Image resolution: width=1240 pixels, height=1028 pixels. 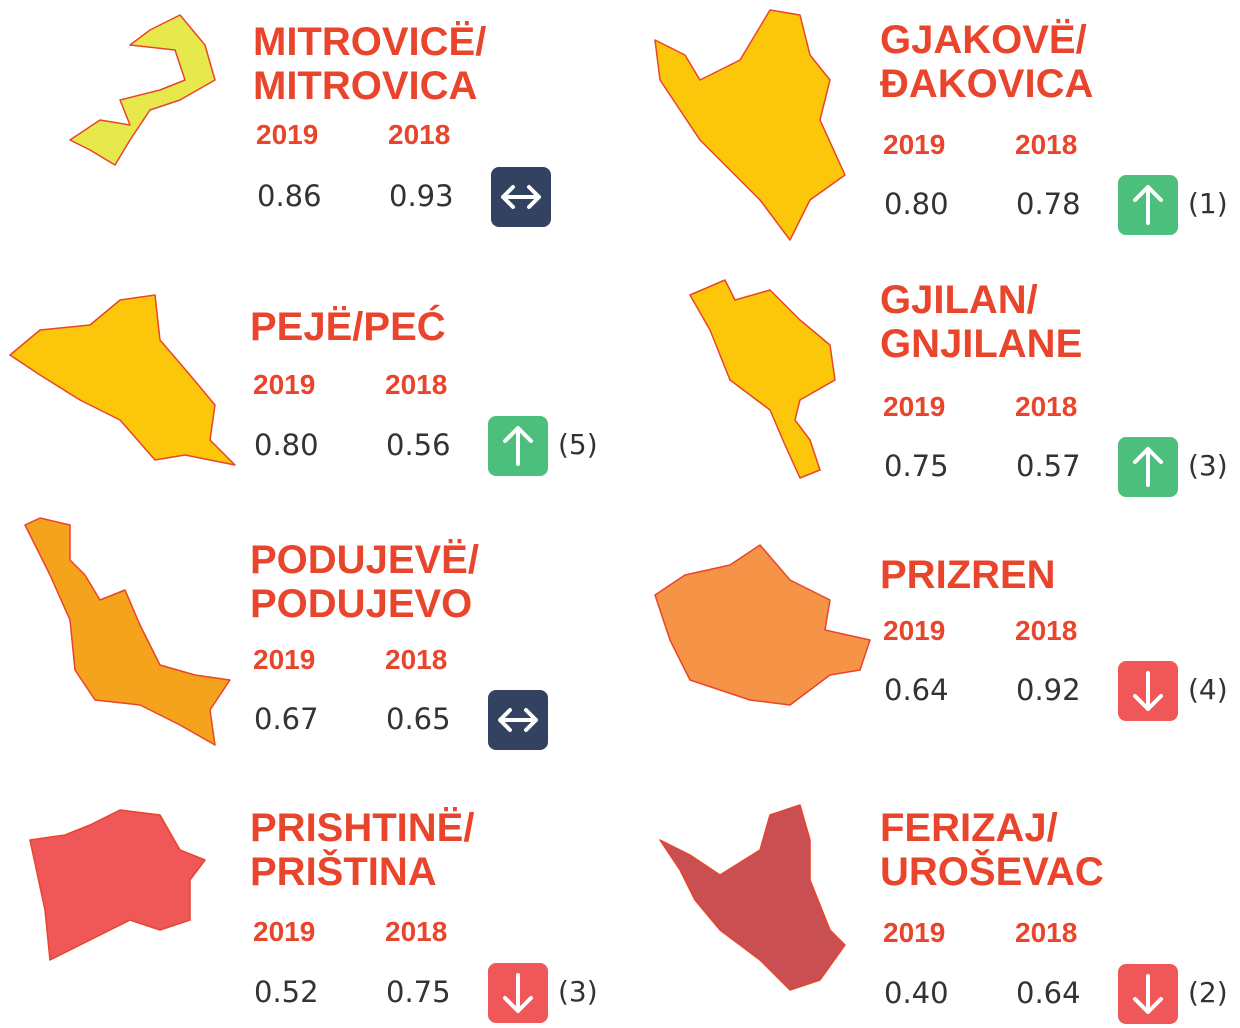 What do you see at coordinates (983, 40) in the screenshot?
I see `region-name: GJAKOVË/` at bounding box center [983, 40].